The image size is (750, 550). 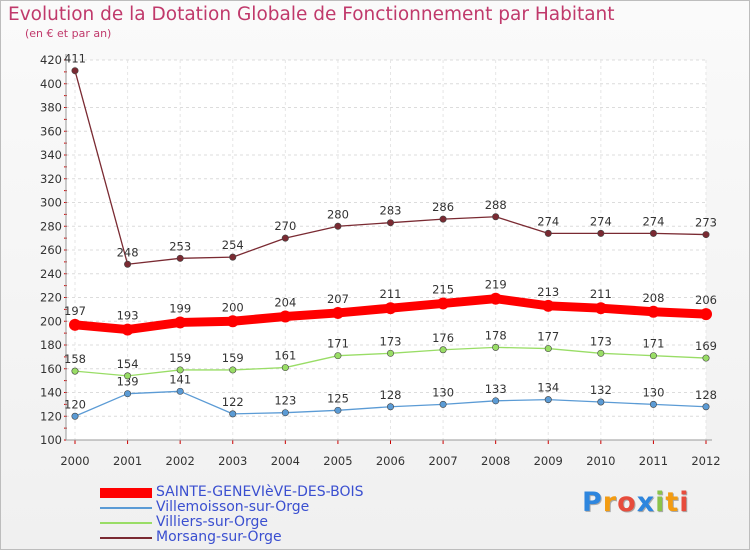 I want to click on data-label: 219, so click(x=496, y=285).